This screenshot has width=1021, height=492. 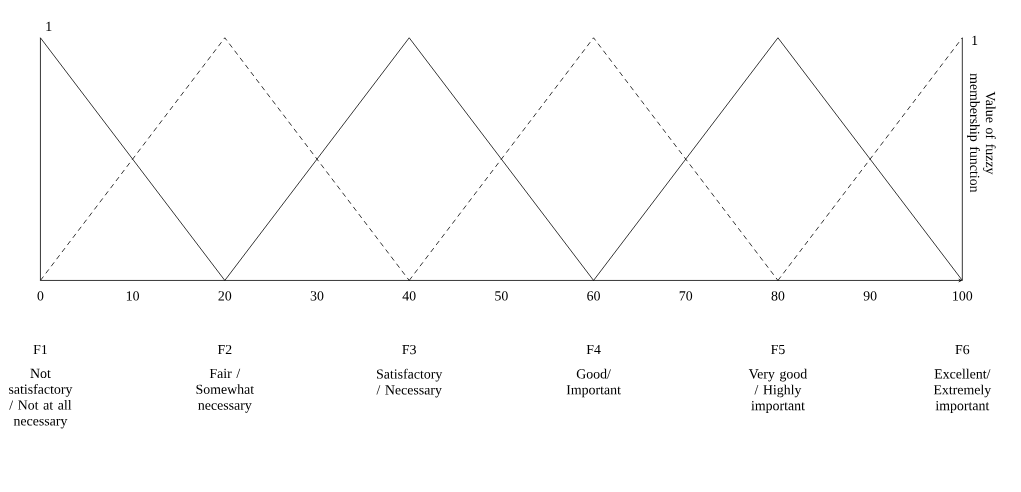 What do you see at coordinates (409, 296) in the screenshot?
I see `x-tick-label: 40` at bounding box center [409, 296].